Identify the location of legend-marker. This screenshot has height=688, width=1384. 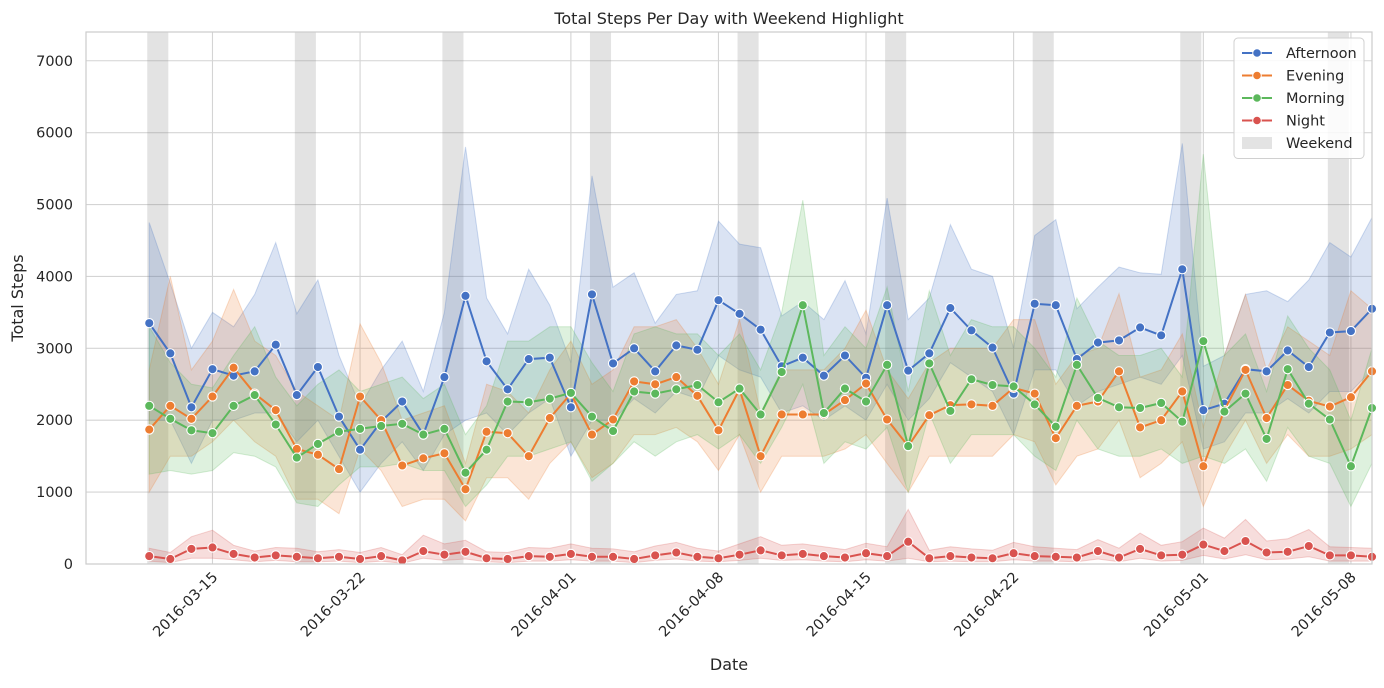
(1257, 98).